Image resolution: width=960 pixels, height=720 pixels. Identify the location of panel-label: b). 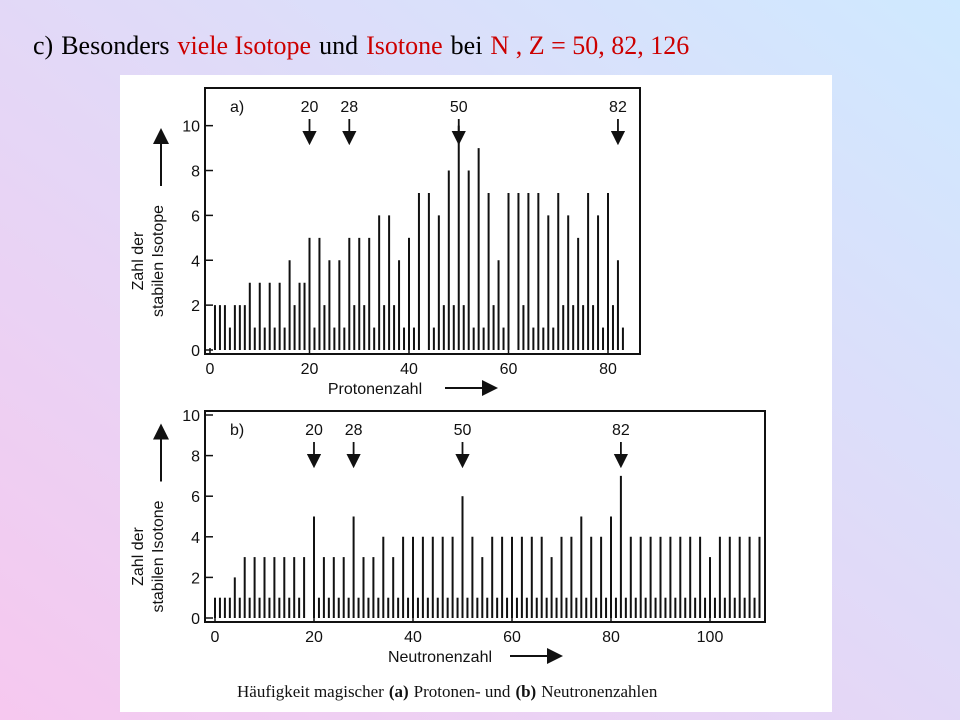
(237, 430).